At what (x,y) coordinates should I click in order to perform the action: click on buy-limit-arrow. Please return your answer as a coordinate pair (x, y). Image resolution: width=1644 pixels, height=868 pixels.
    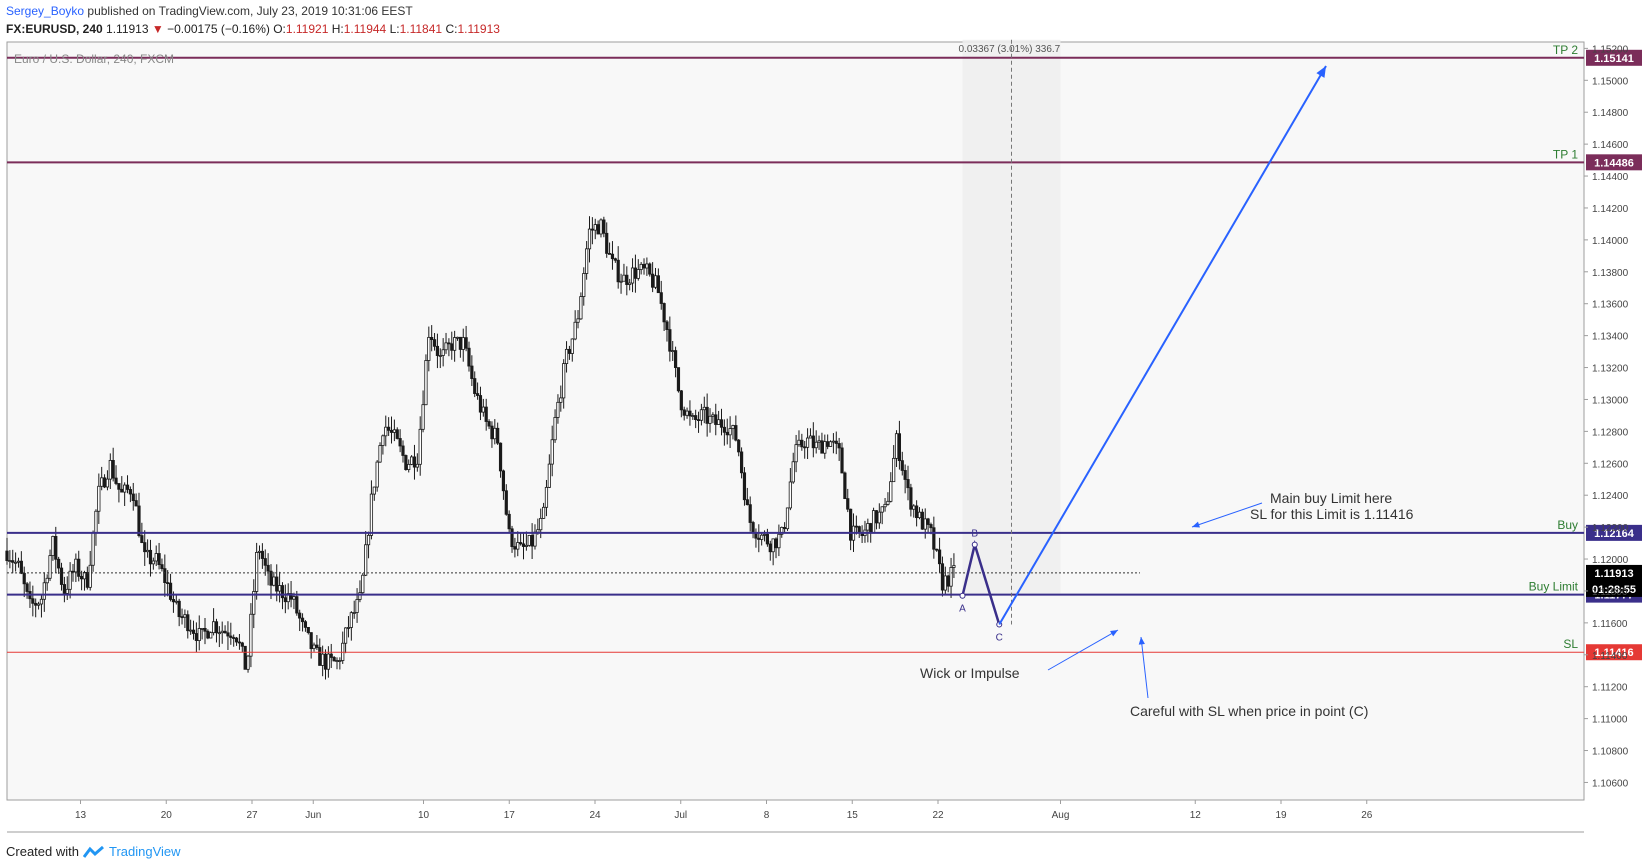
    Looking at the image, I should click on (1227, 515).